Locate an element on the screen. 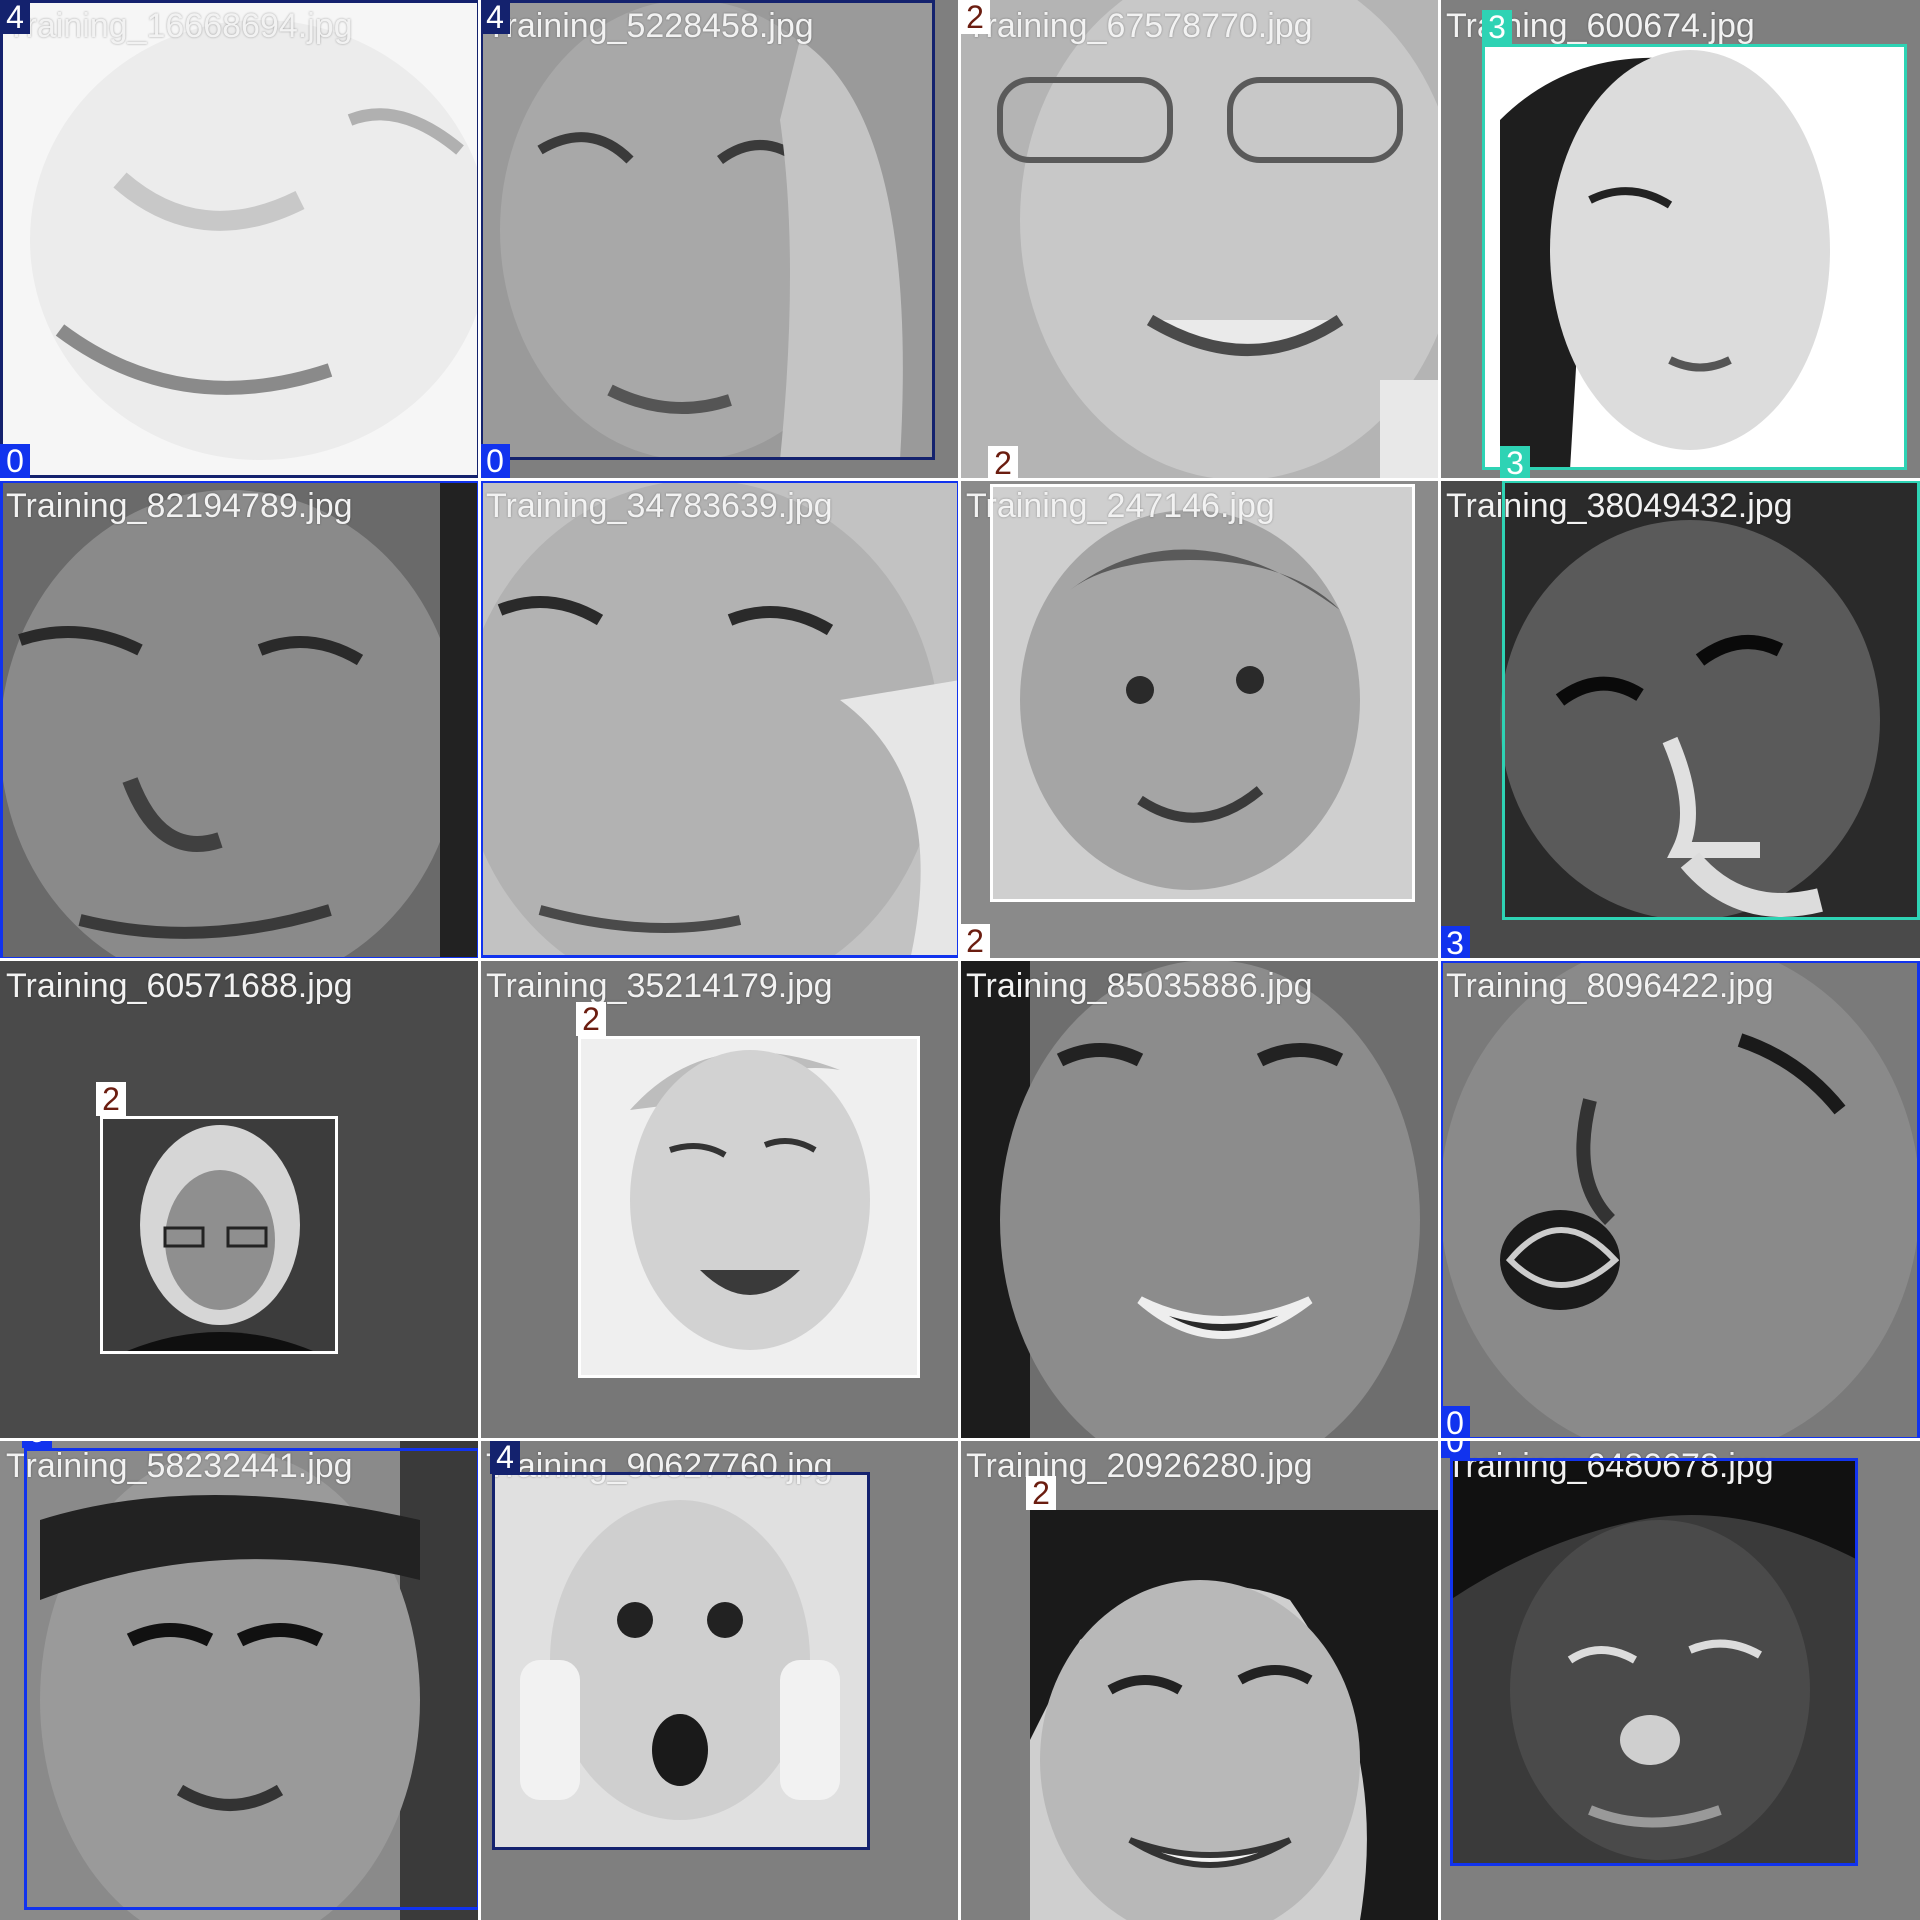 This screenshot has height=1920, width=1920. filename-label: Training_5228458.jpg is located at coordinates (650, 26).